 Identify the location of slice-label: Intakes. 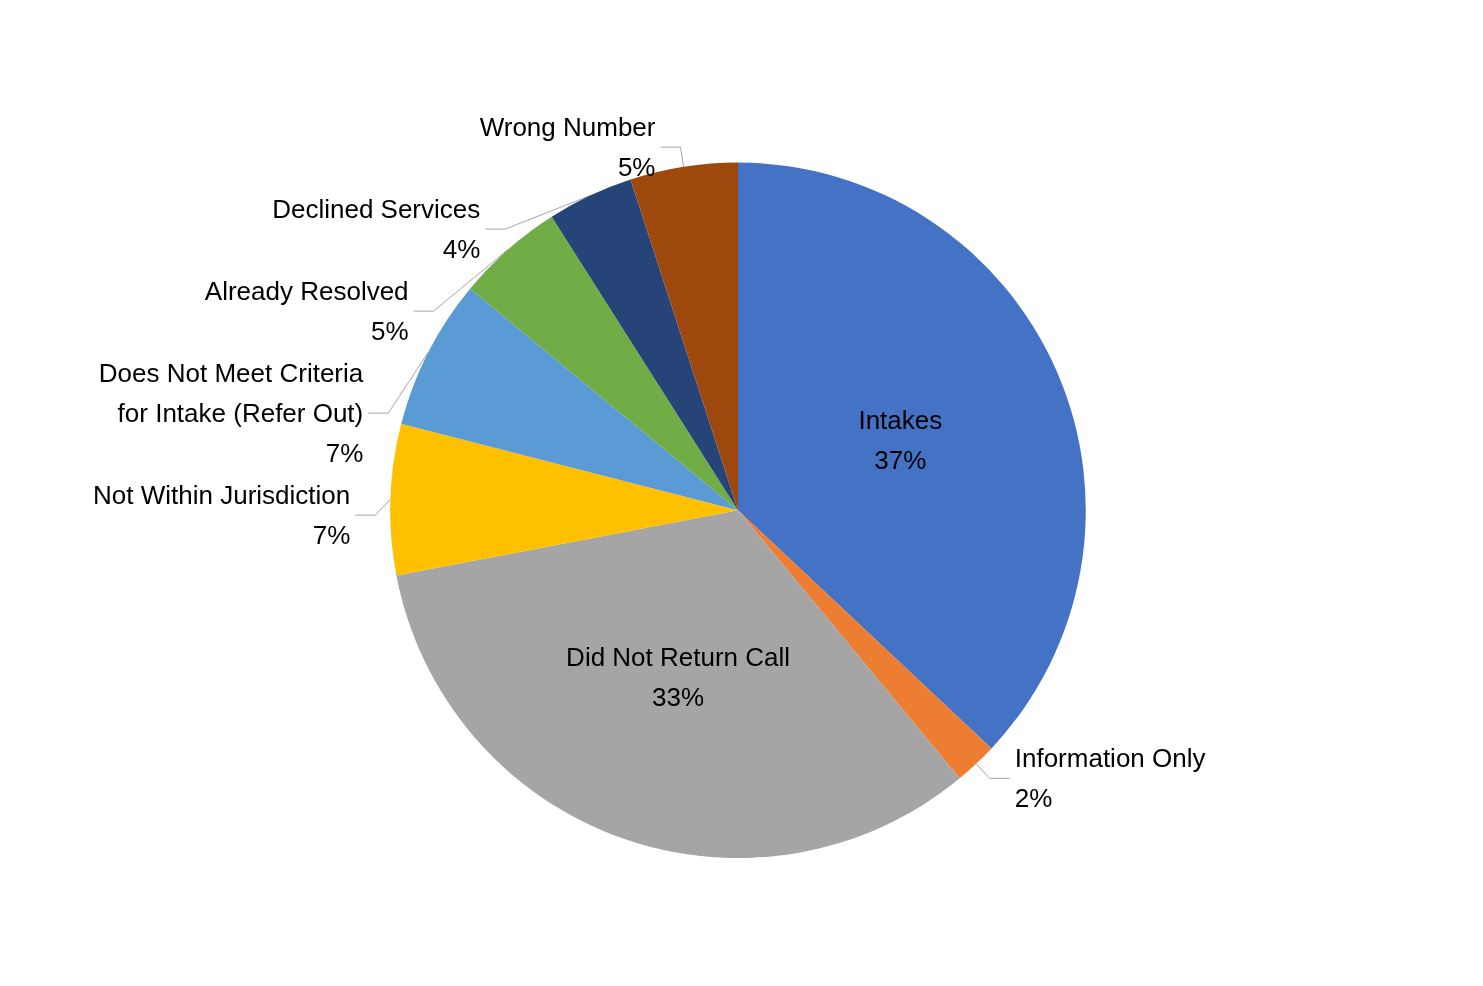
(900, 420).